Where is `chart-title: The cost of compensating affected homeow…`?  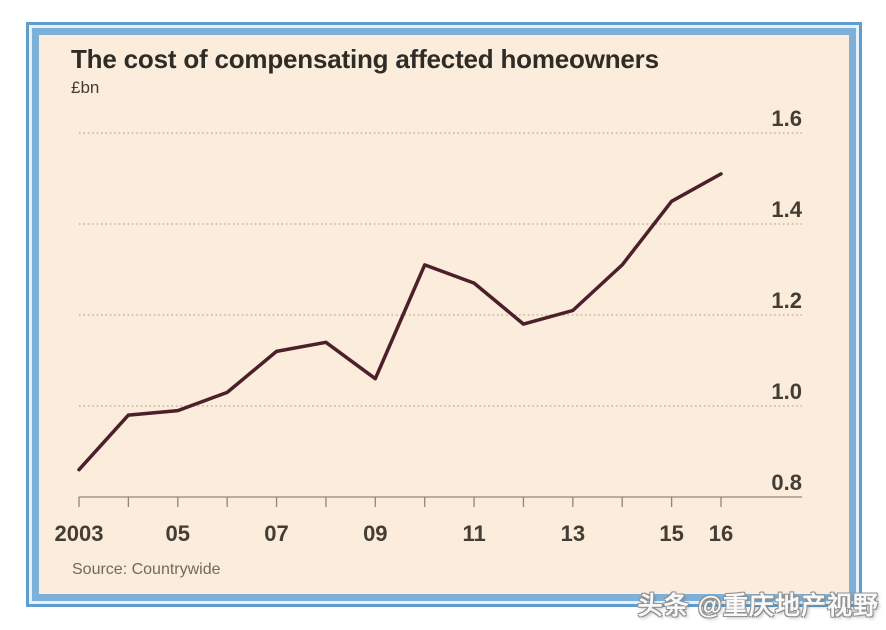 chart-title: The cost of compensating affected homeow… is located at coordinates (365, 59).